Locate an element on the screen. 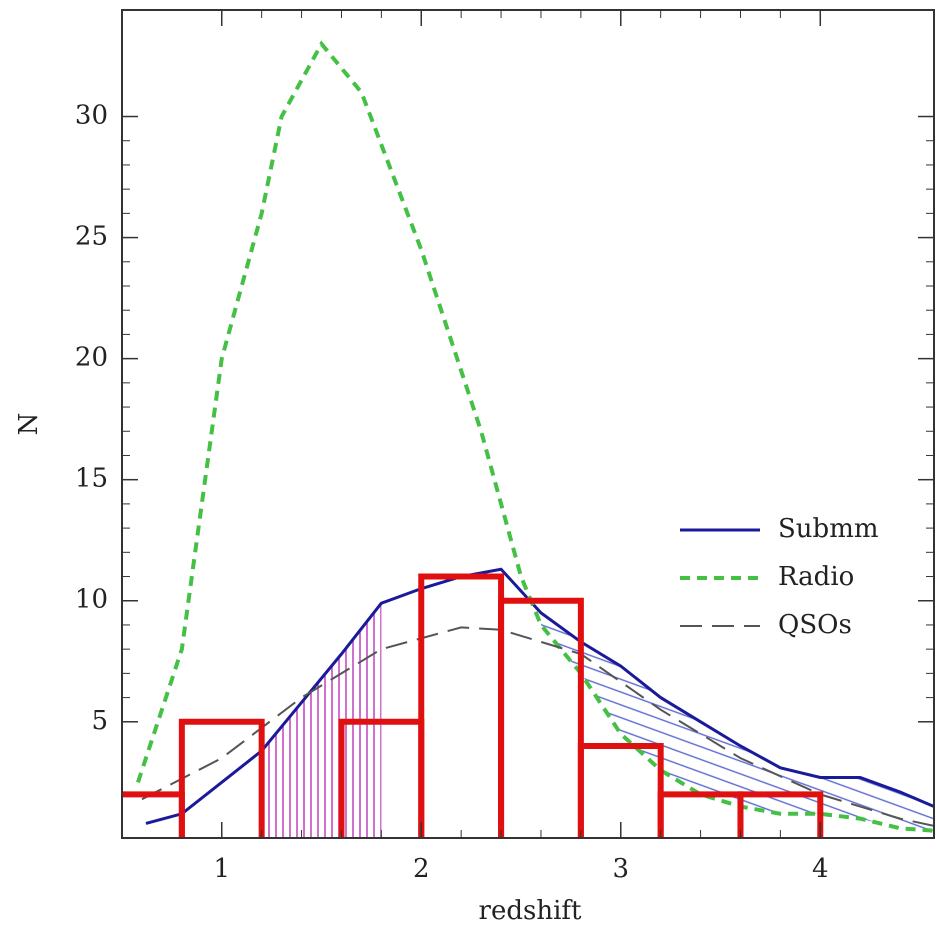 This screenshot has height=934, width=936. y-tick-label: 20 is located at coordinates (91, 358).